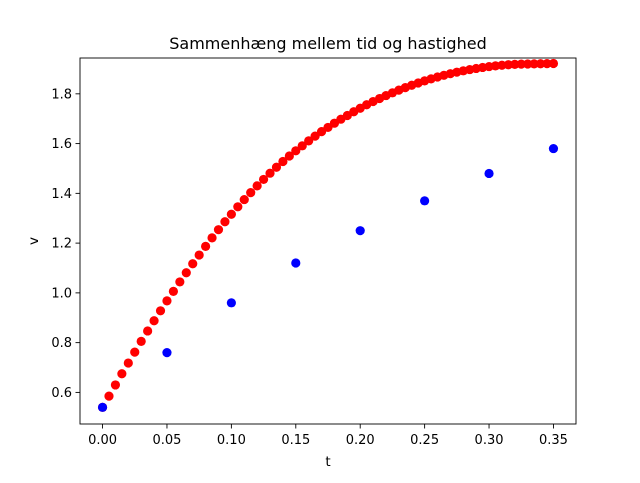 This screenshot has width=640, height=483. What do you see at coordinates (295, 440) in the screenshot?
I see `x-tick-label: 0.15` at bounding box center [295, 440].